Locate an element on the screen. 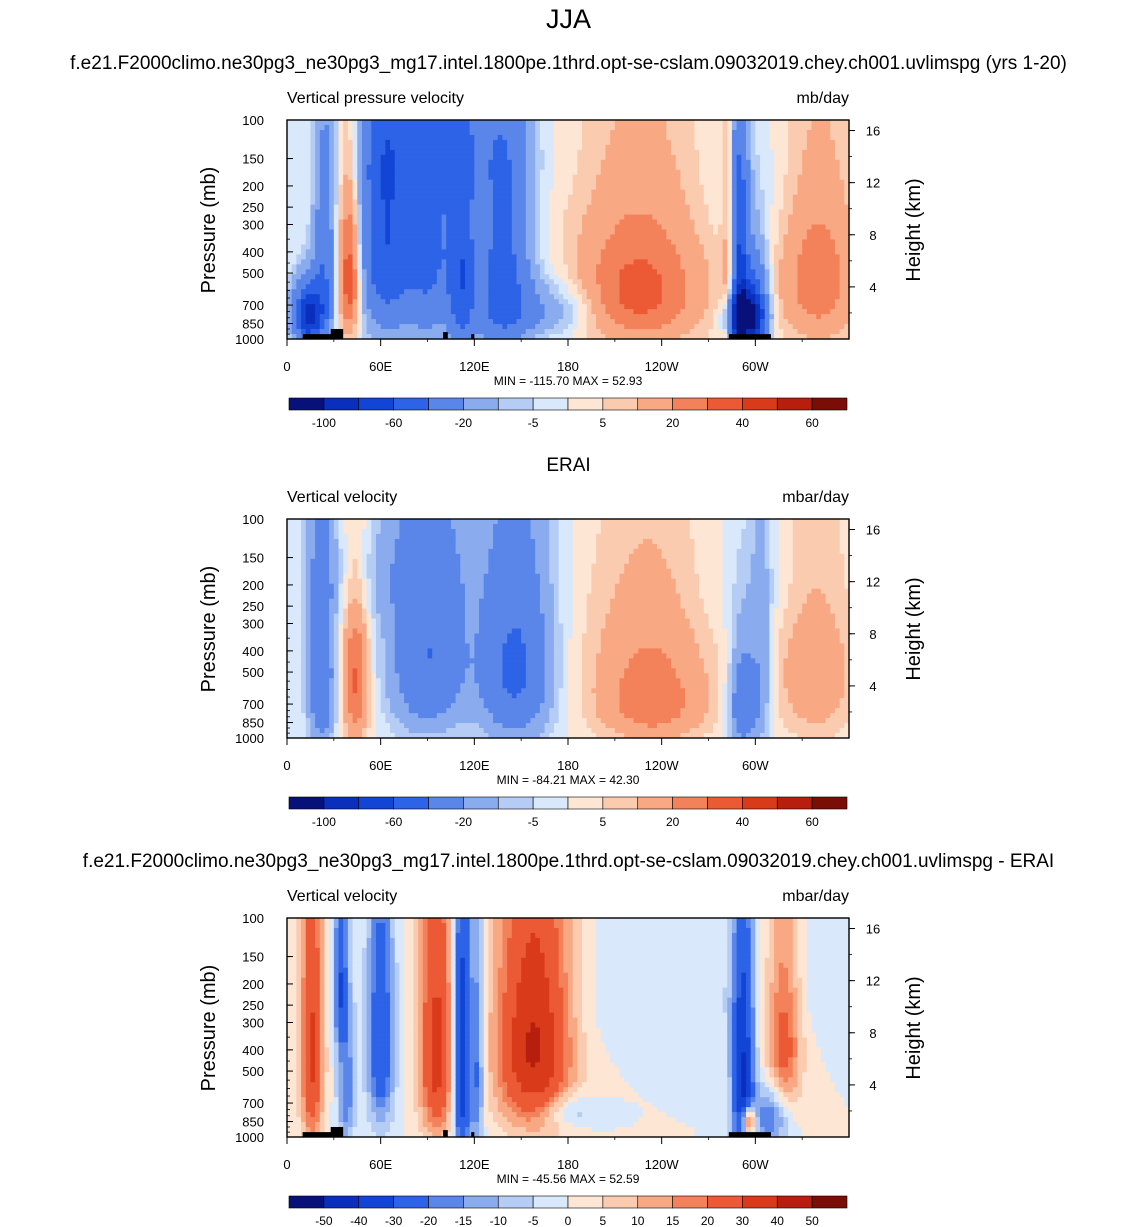  y-tick-label: 1000 is located at coordinates (249, 1137).